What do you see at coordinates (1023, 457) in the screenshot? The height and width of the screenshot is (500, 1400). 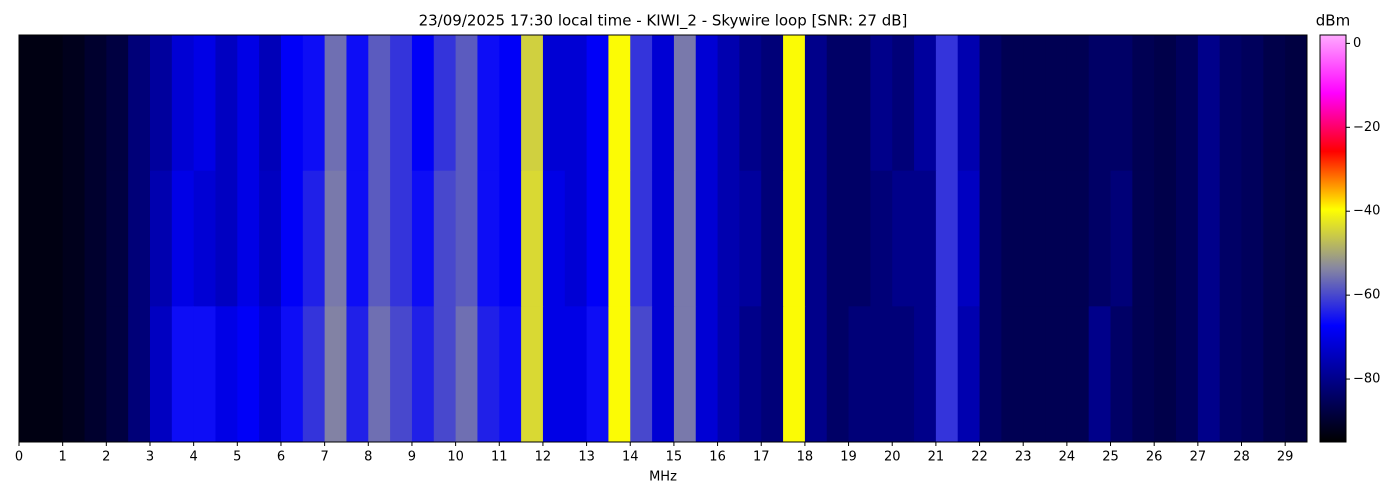 I see `x-tick-label: 23` at bounding box center [1023, 457].